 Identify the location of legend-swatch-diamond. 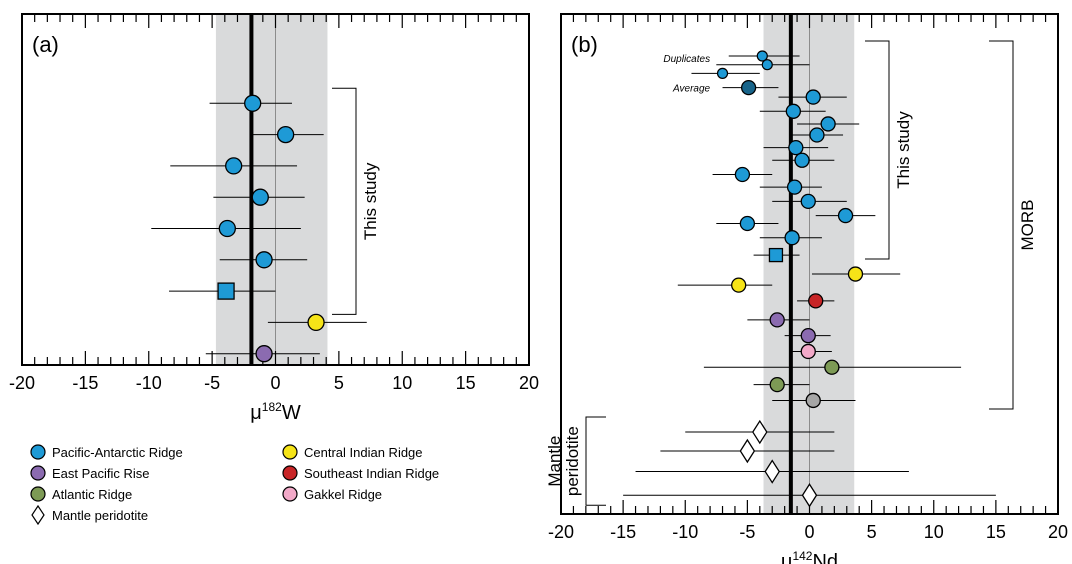
(38, 515).